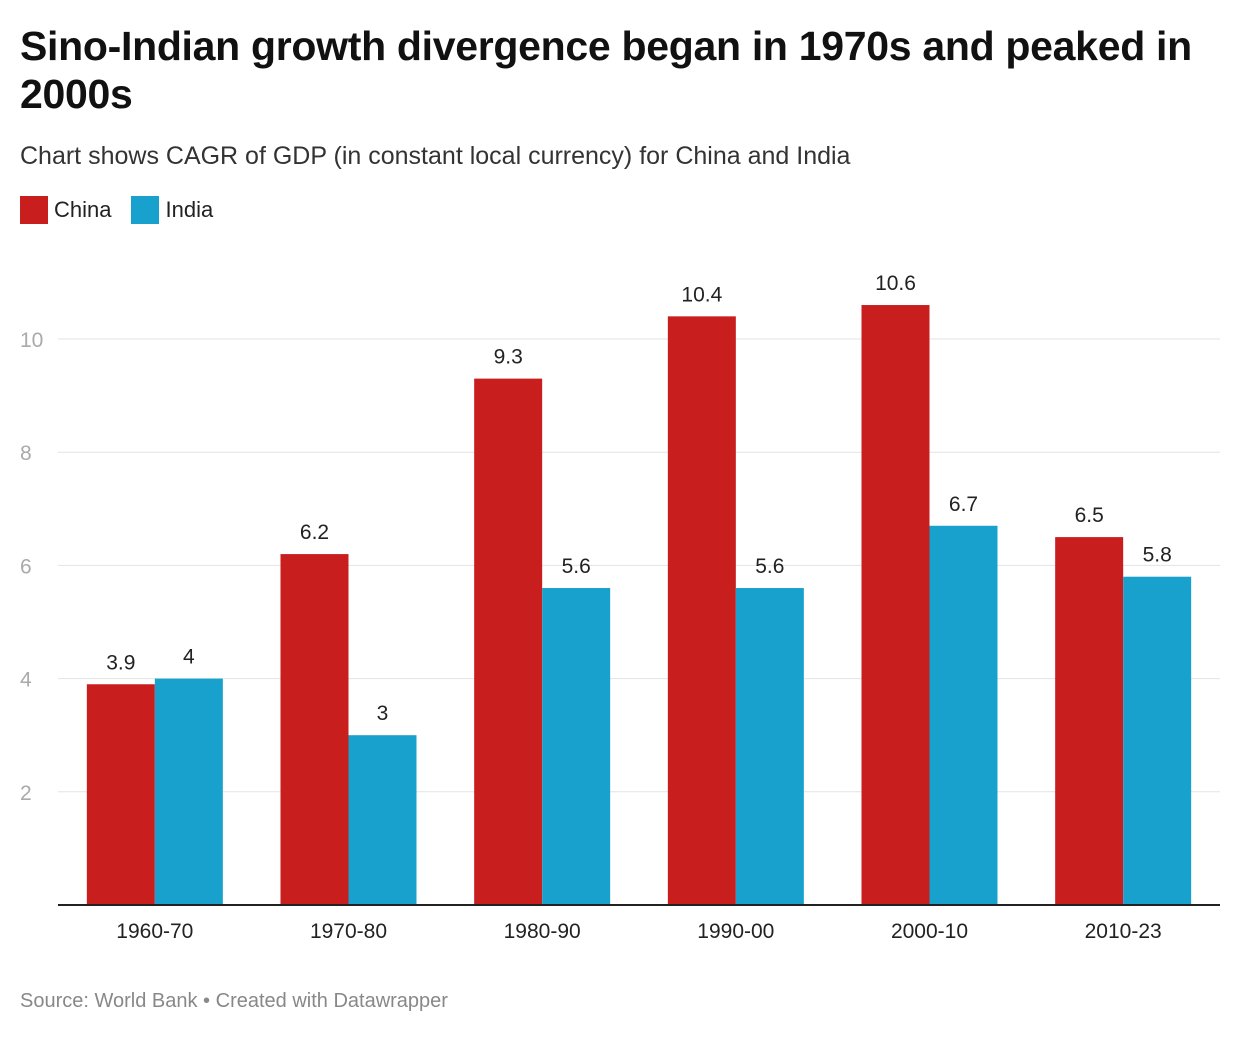 The image size is (1240, 1038). What do you see at coordinates (145, 210) in the screenshot?
I see `legend-swatch-india` at bounding box center [145, 210].